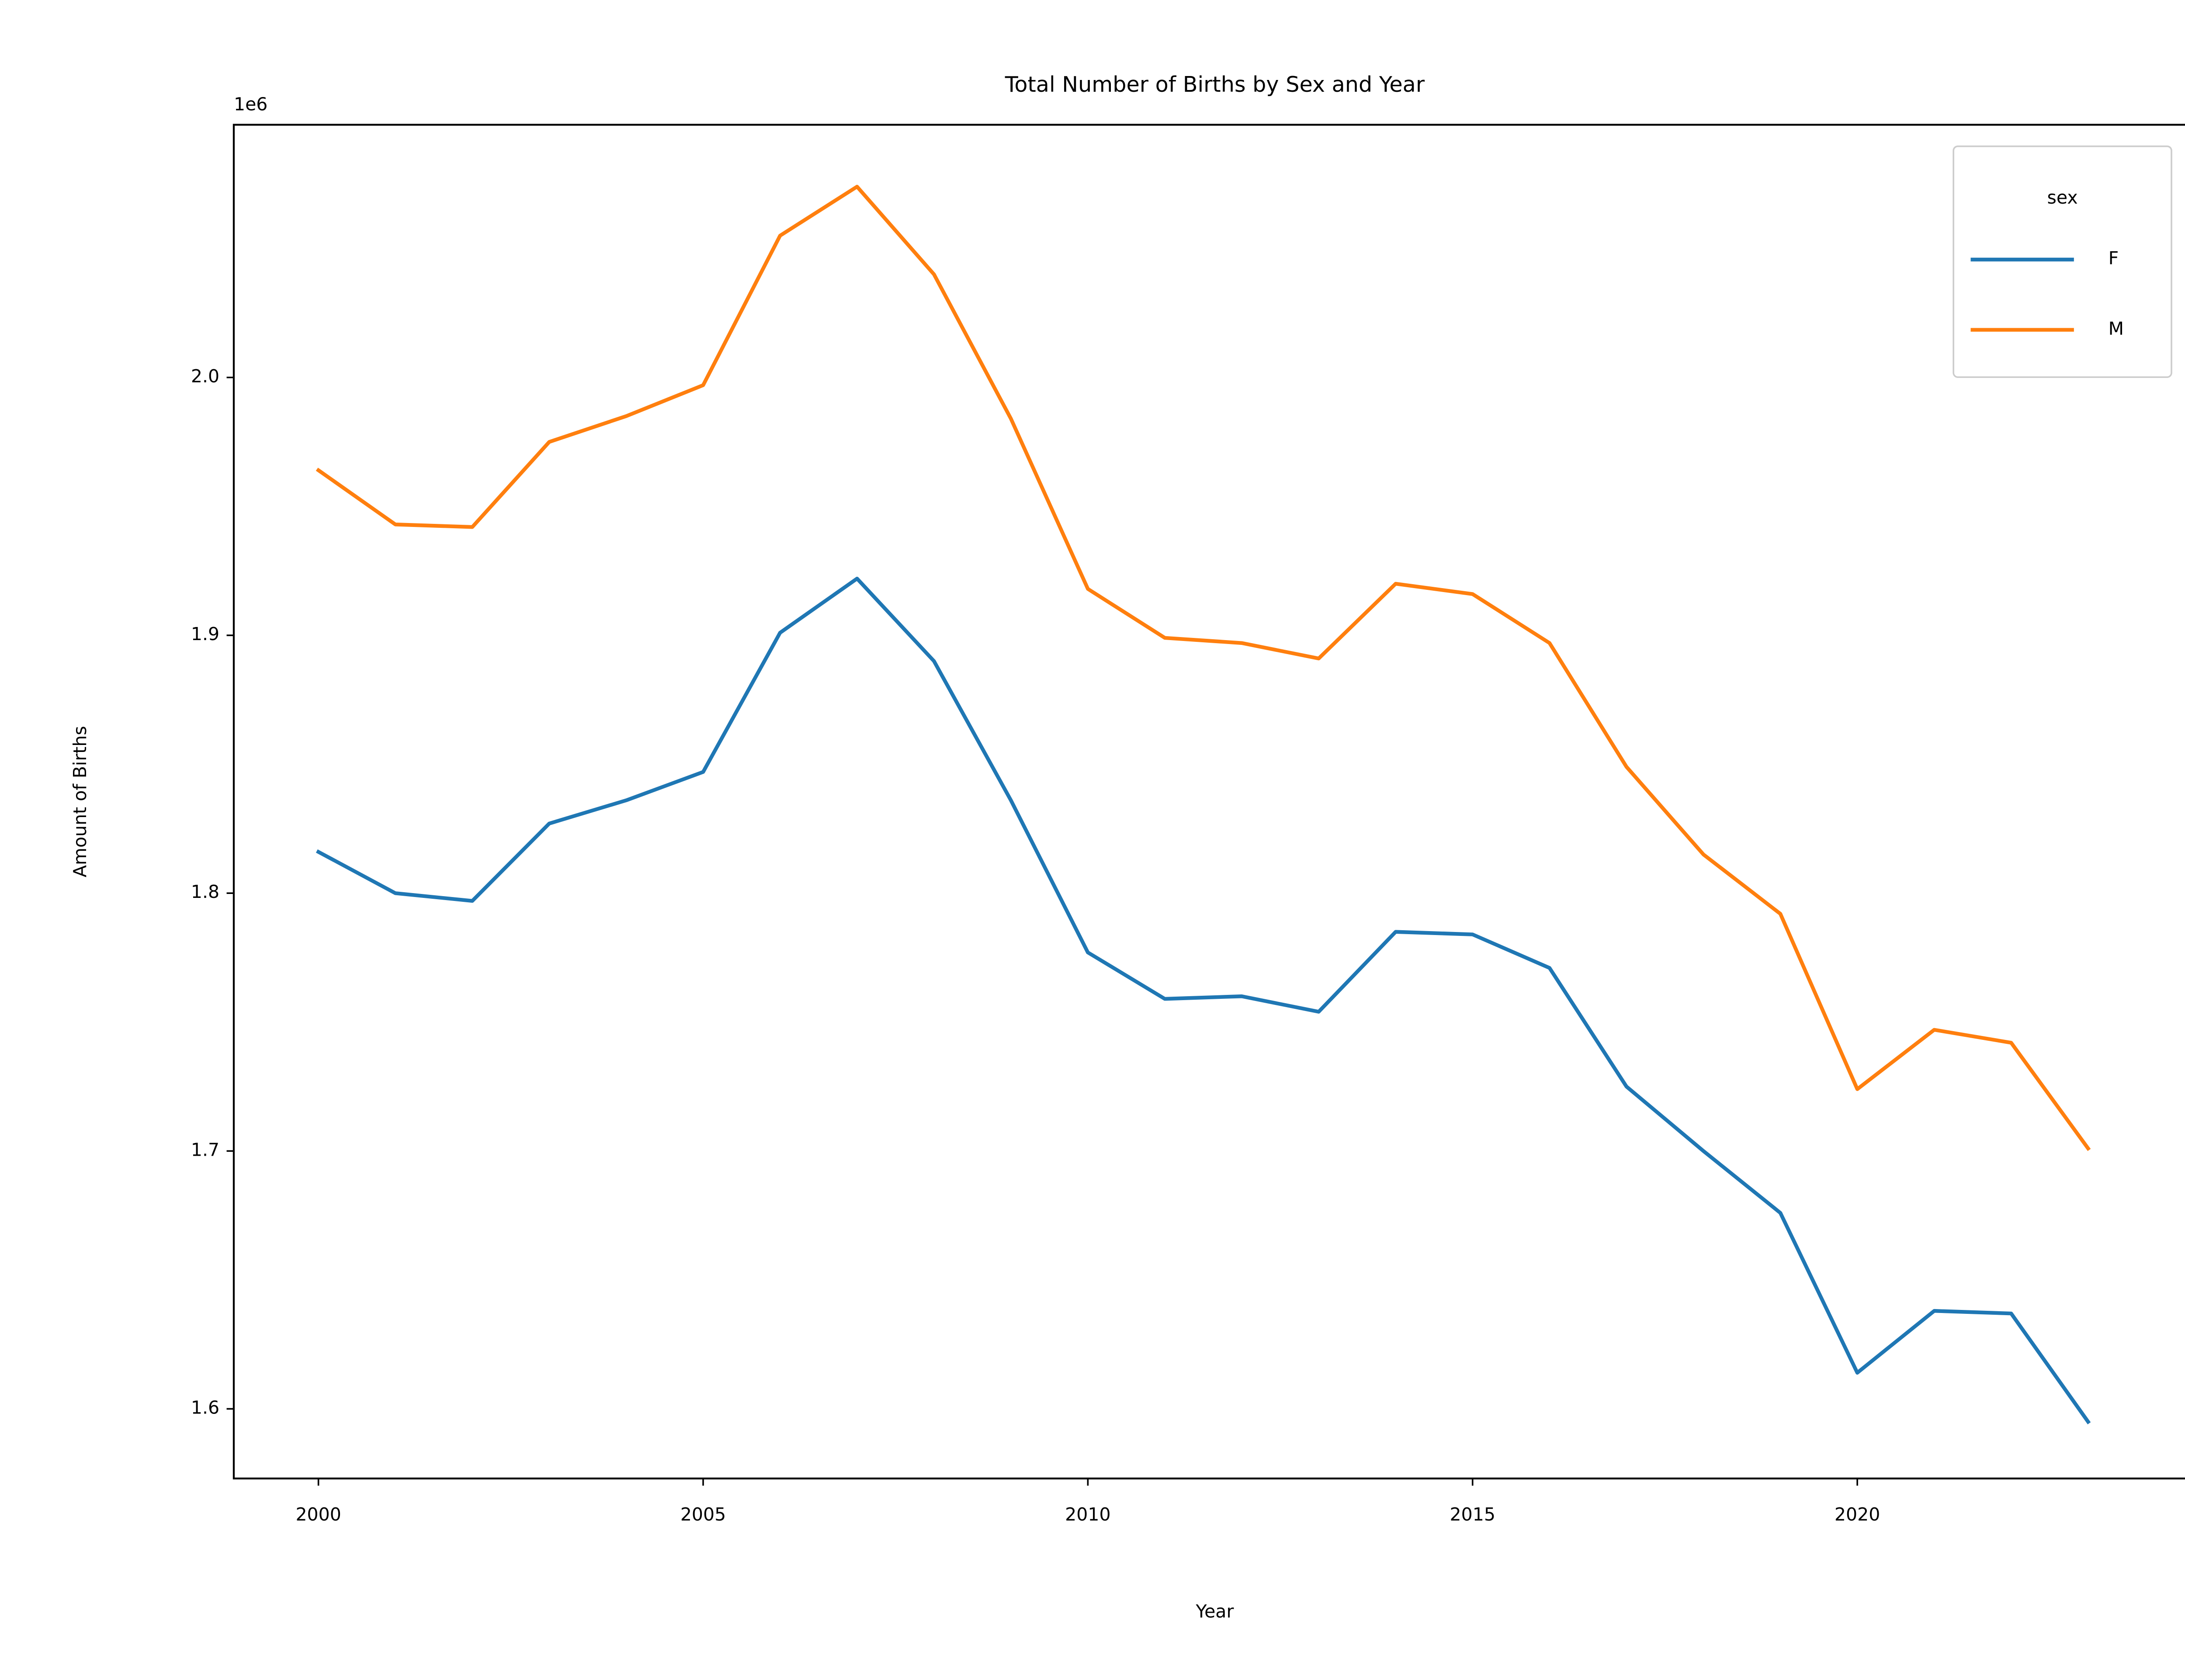 This screenshot has height=1680, width=2185. I want to click on x-tick-label: 2000, so click(318, 1514).